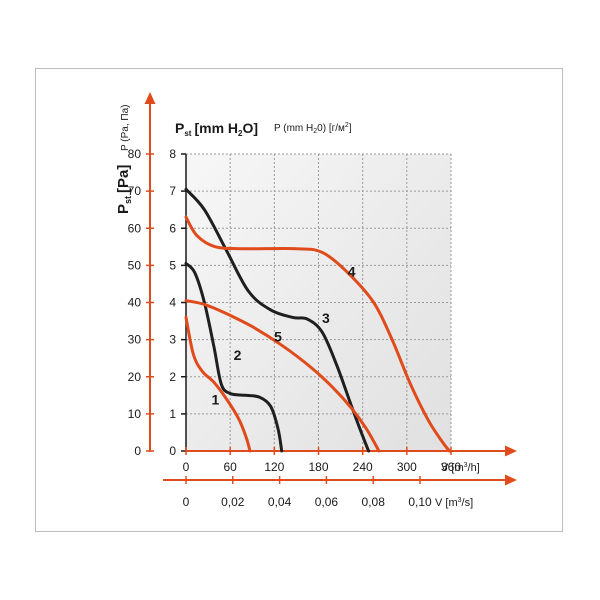 Image resolution: width=600 pixels, height=600 pixels. What do you see at coordinates (172, 451) in the screenshot?
I see `mm-tick-label: 0` at bounding box center [172, 451].